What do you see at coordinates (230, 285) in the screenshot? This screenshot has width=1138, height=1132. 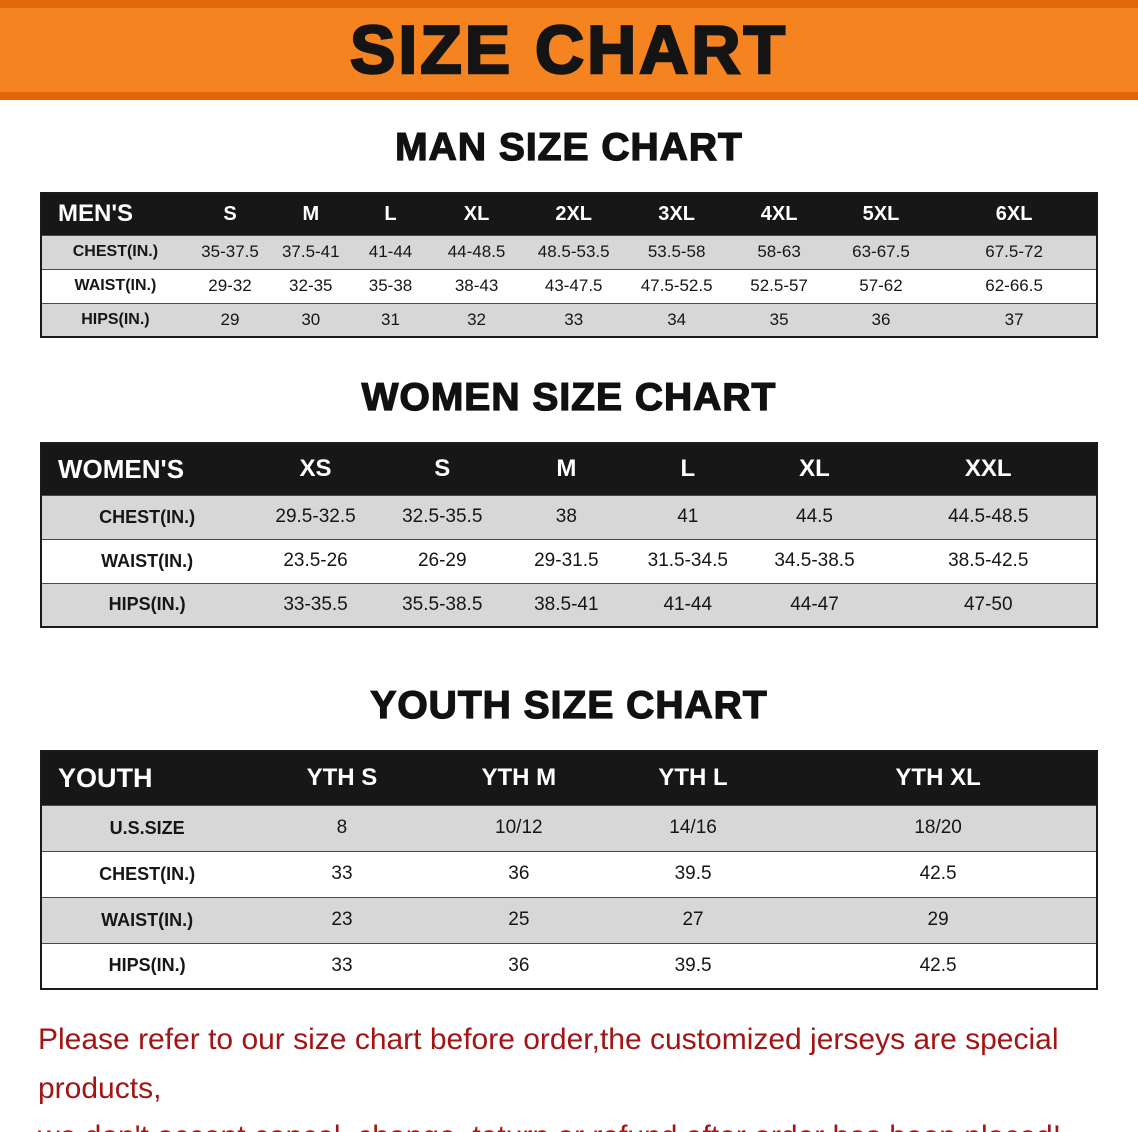 I see `size-cell: 29-32` at bounding box center [230, 285].